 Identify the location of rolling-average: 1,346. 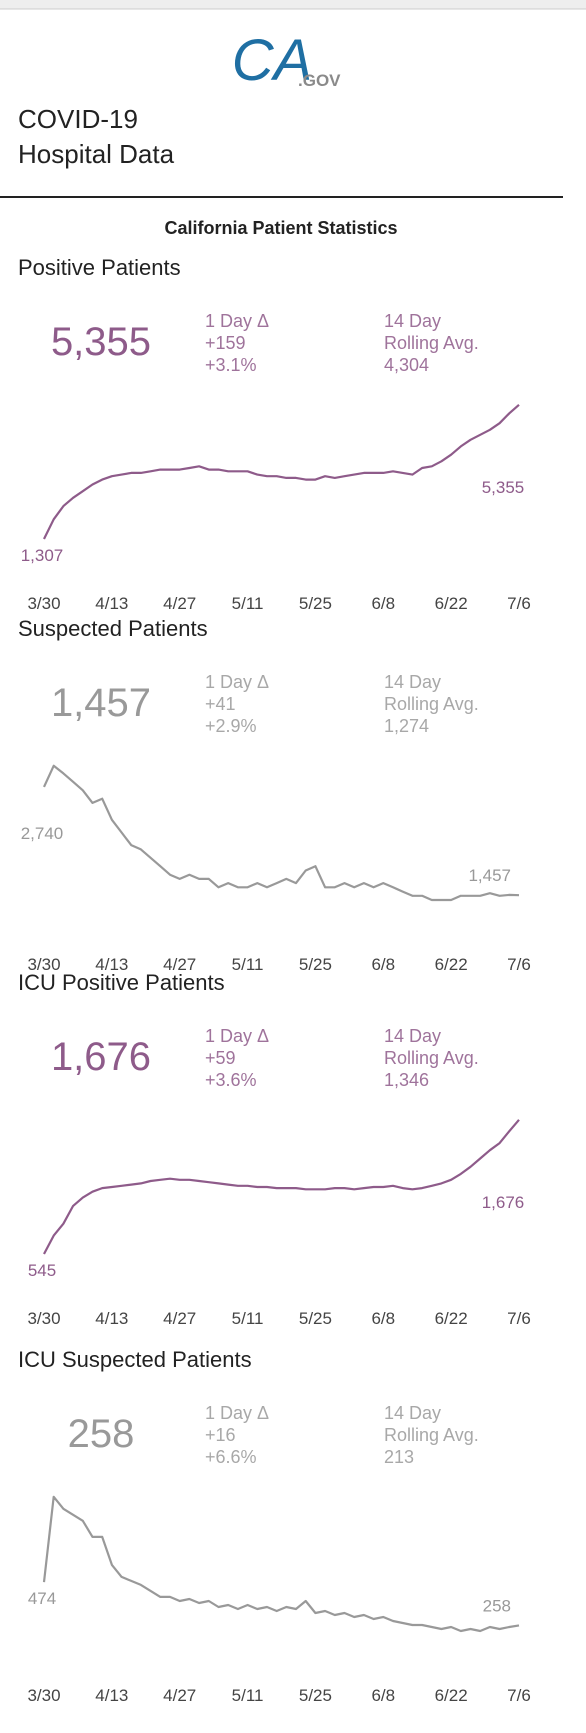
(406, 1080).